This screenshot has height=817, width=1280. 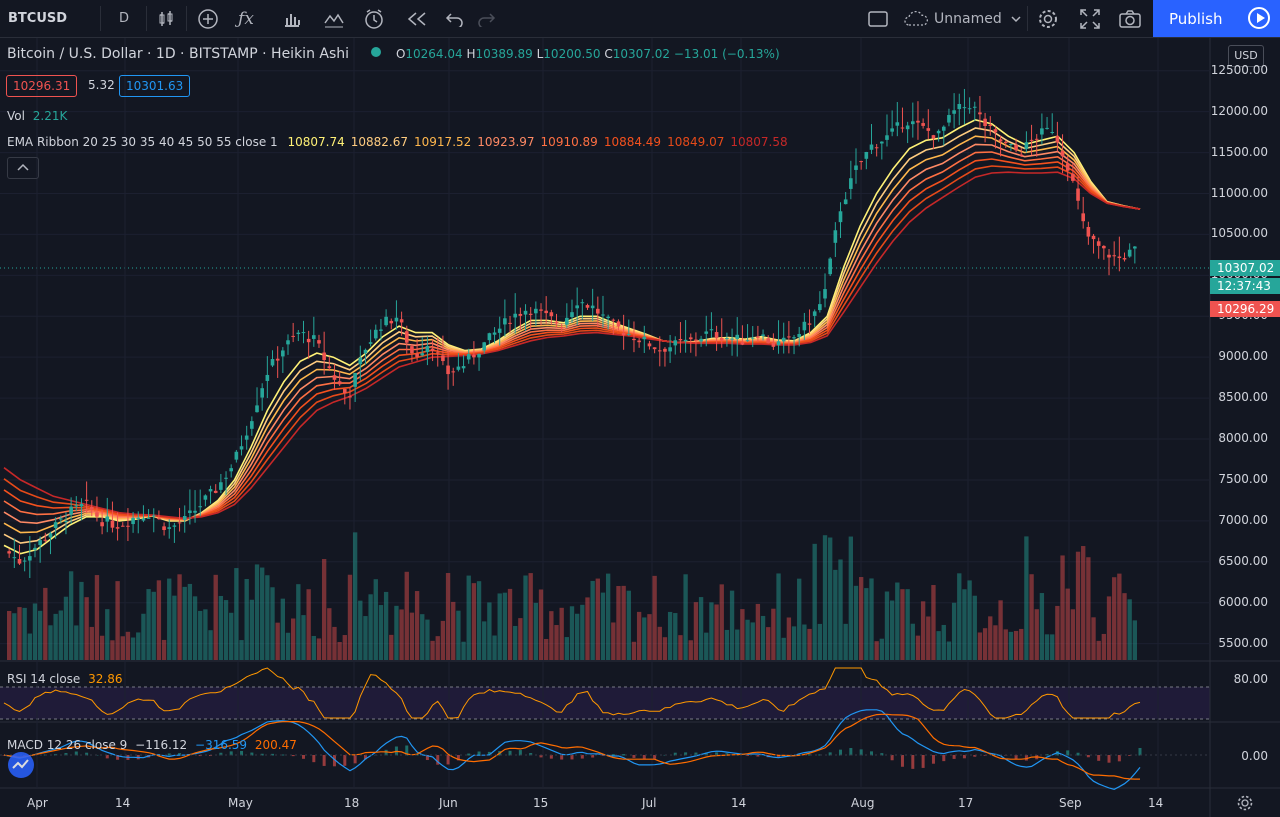 I want to click on currency-button: USD, so click(x=1246, y=56).